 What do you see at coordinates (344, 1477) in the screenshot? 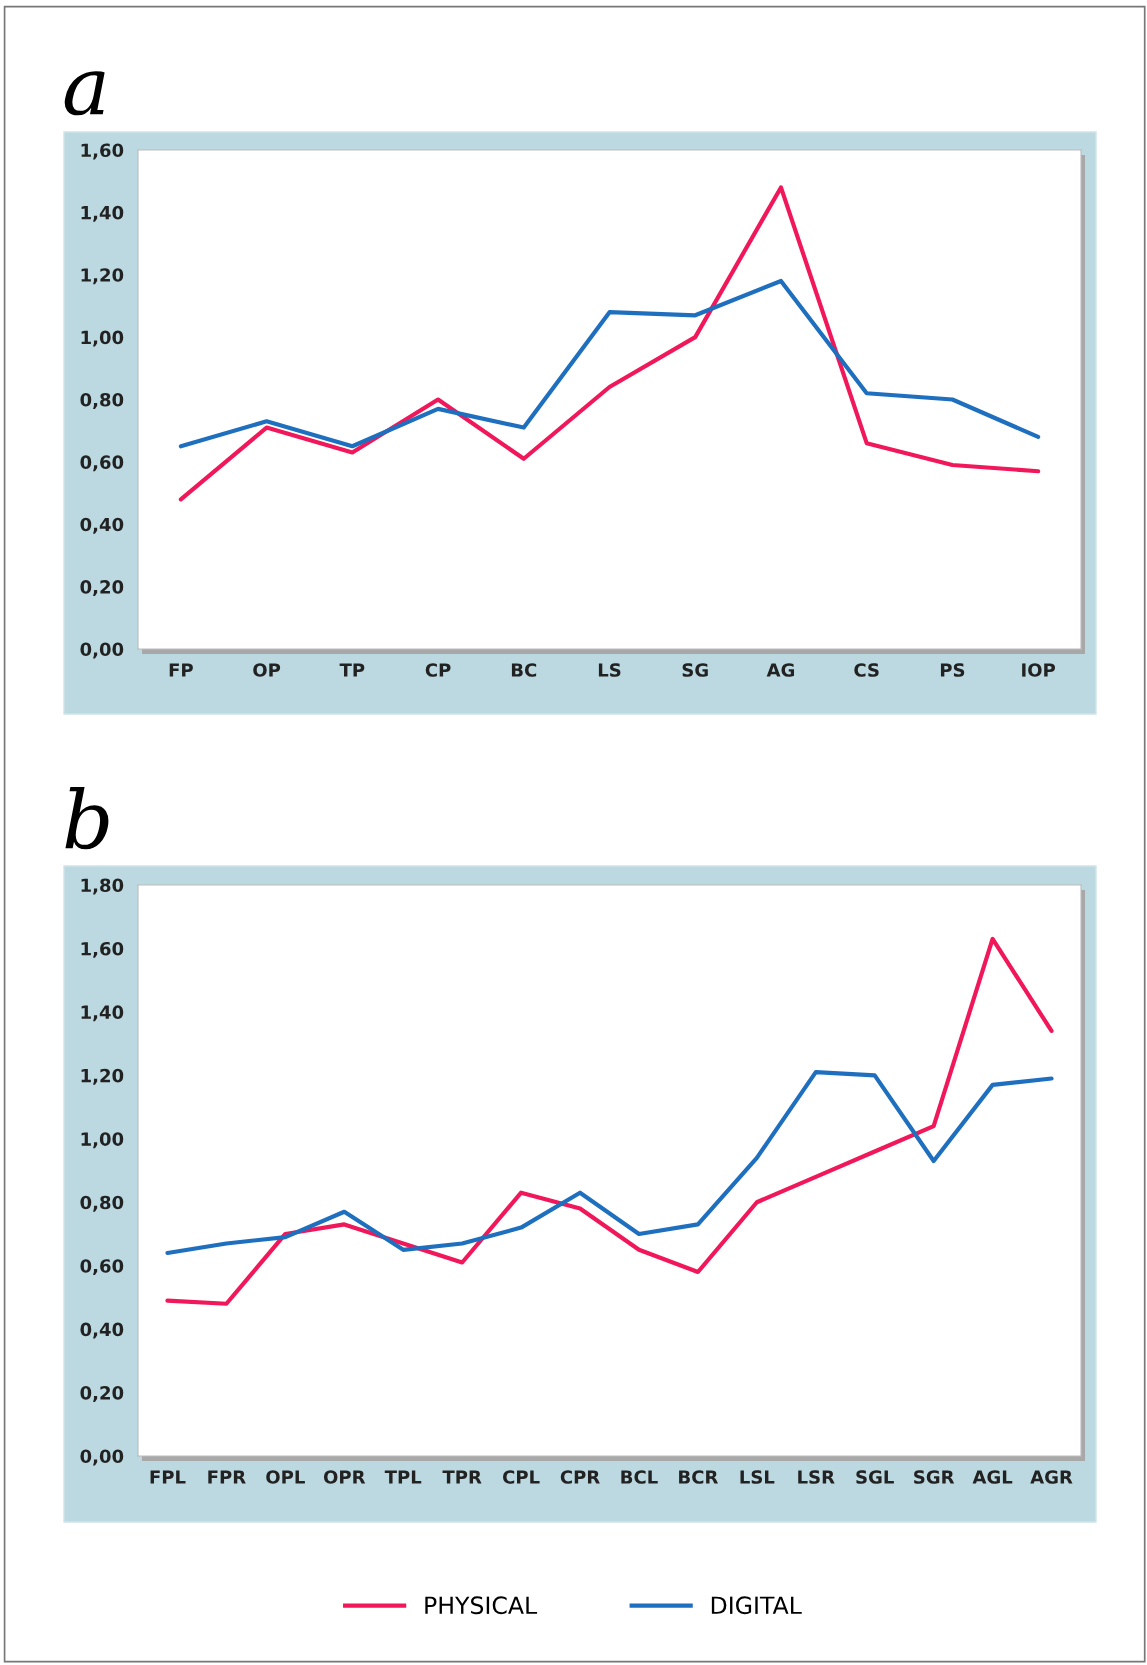
I see `x-tick-label: OPR` at bounding box center [344, 1477].